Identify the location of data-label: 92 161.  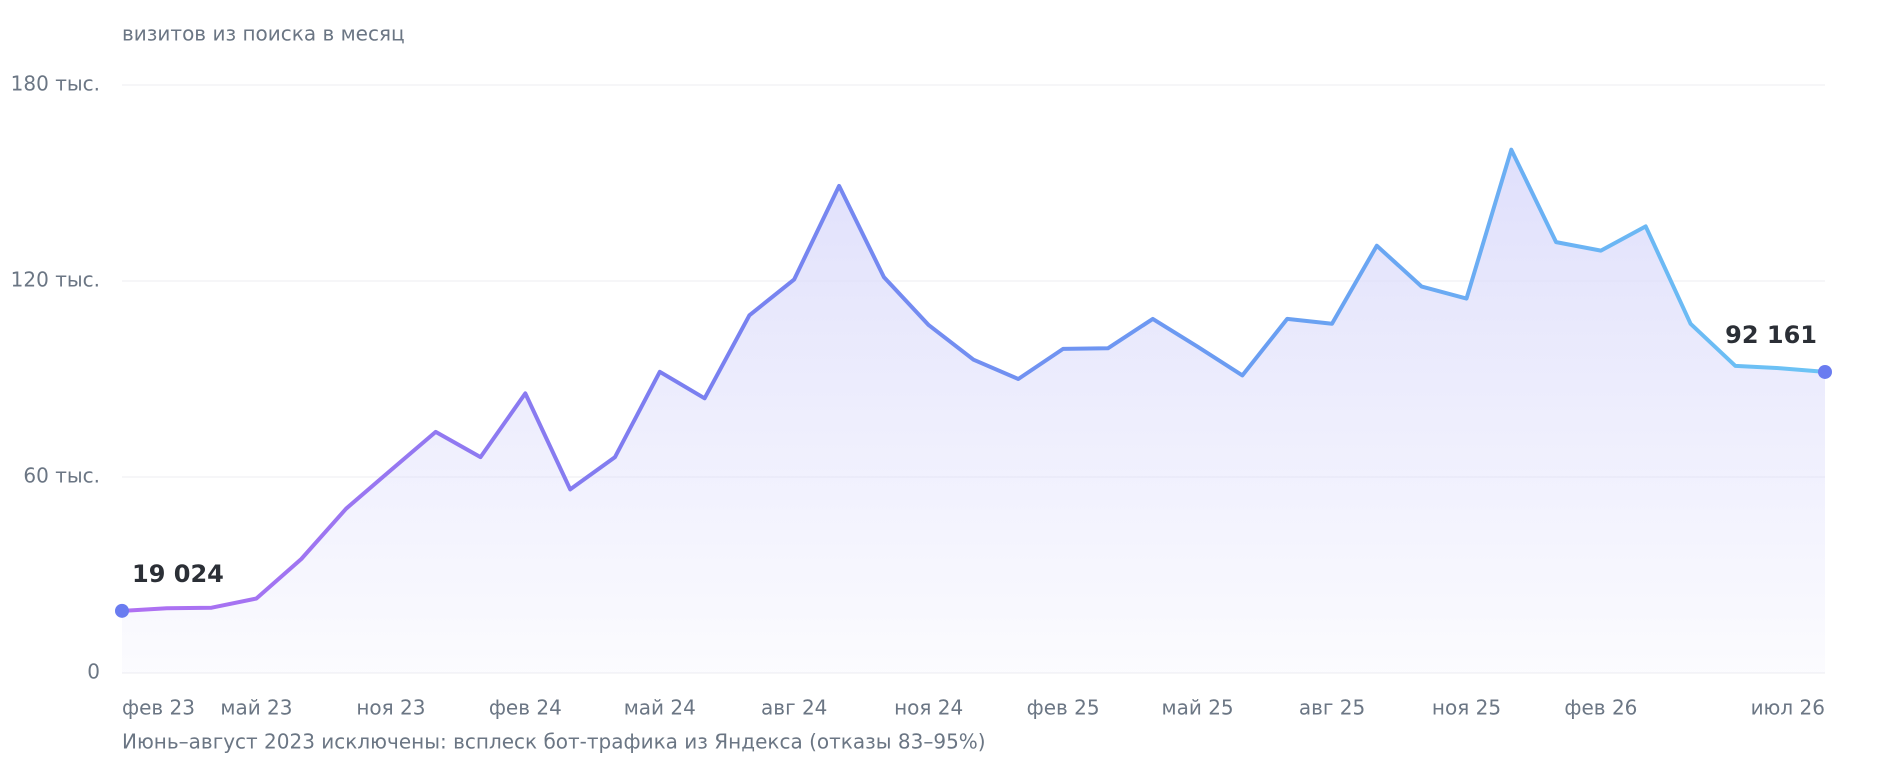
(1771, 335).